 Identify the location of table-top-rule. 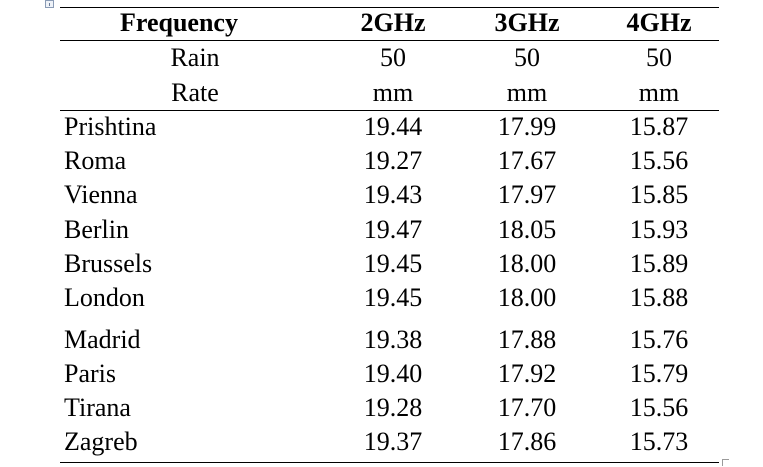
(389, 7).